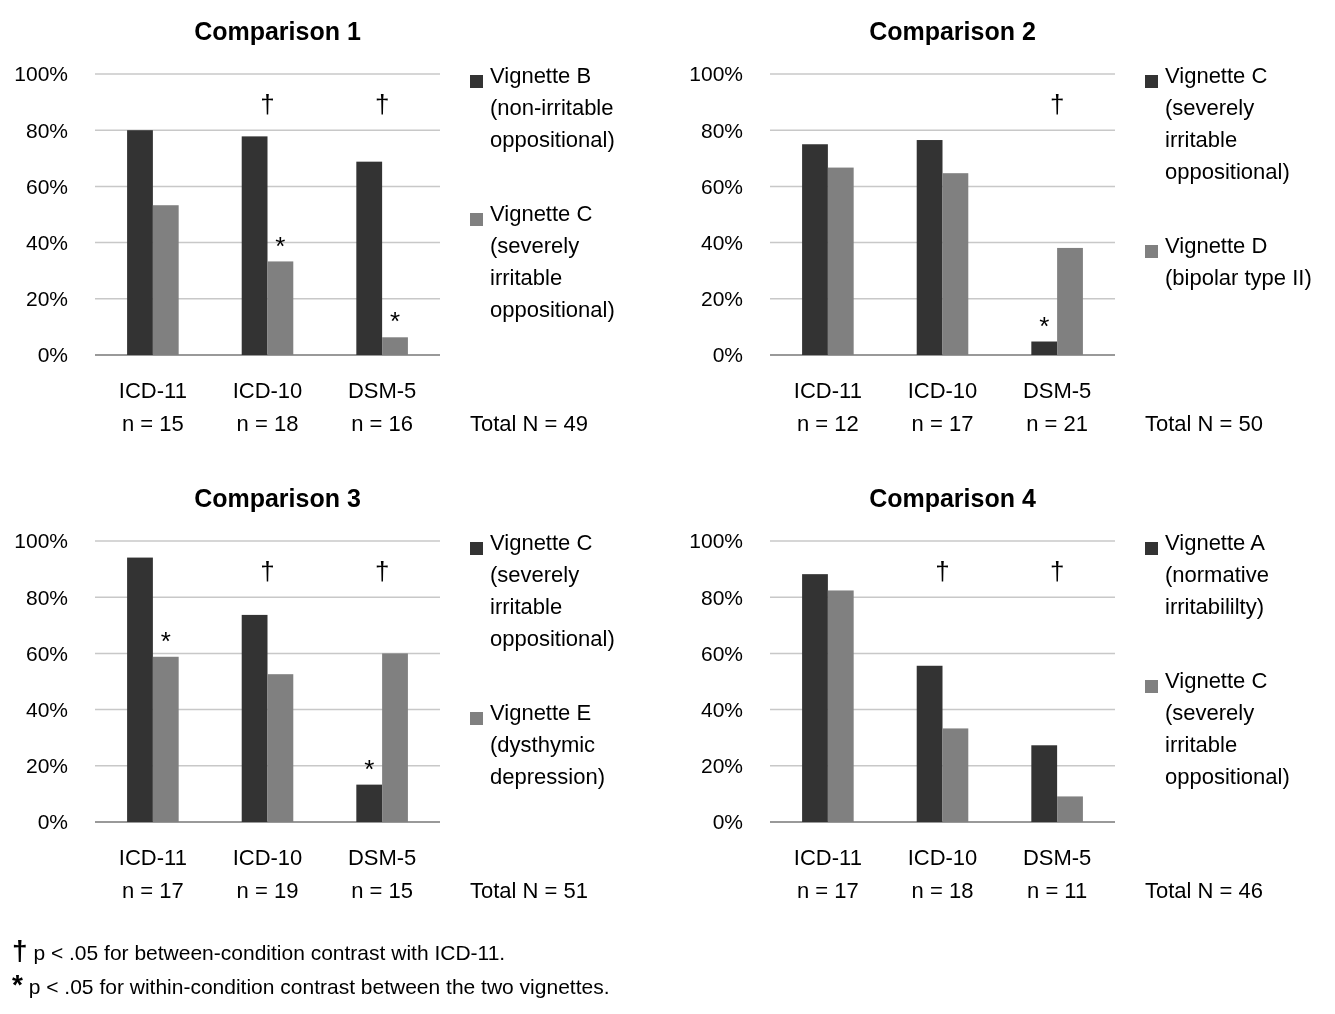 This screenshot has width=1335, height=1014. I want to click on text: Total N = 49, so click(529, 423).